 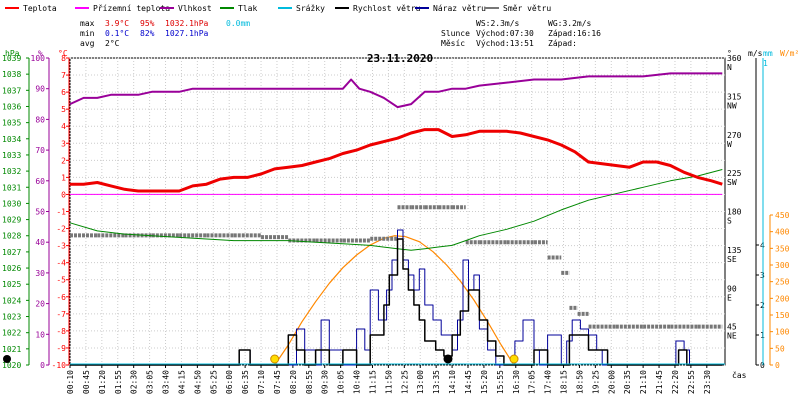 What do you see at coordinates (732, 182) in the screenshot?
I see `dir-tick-dir: SW` at bounding box center [732, 182].